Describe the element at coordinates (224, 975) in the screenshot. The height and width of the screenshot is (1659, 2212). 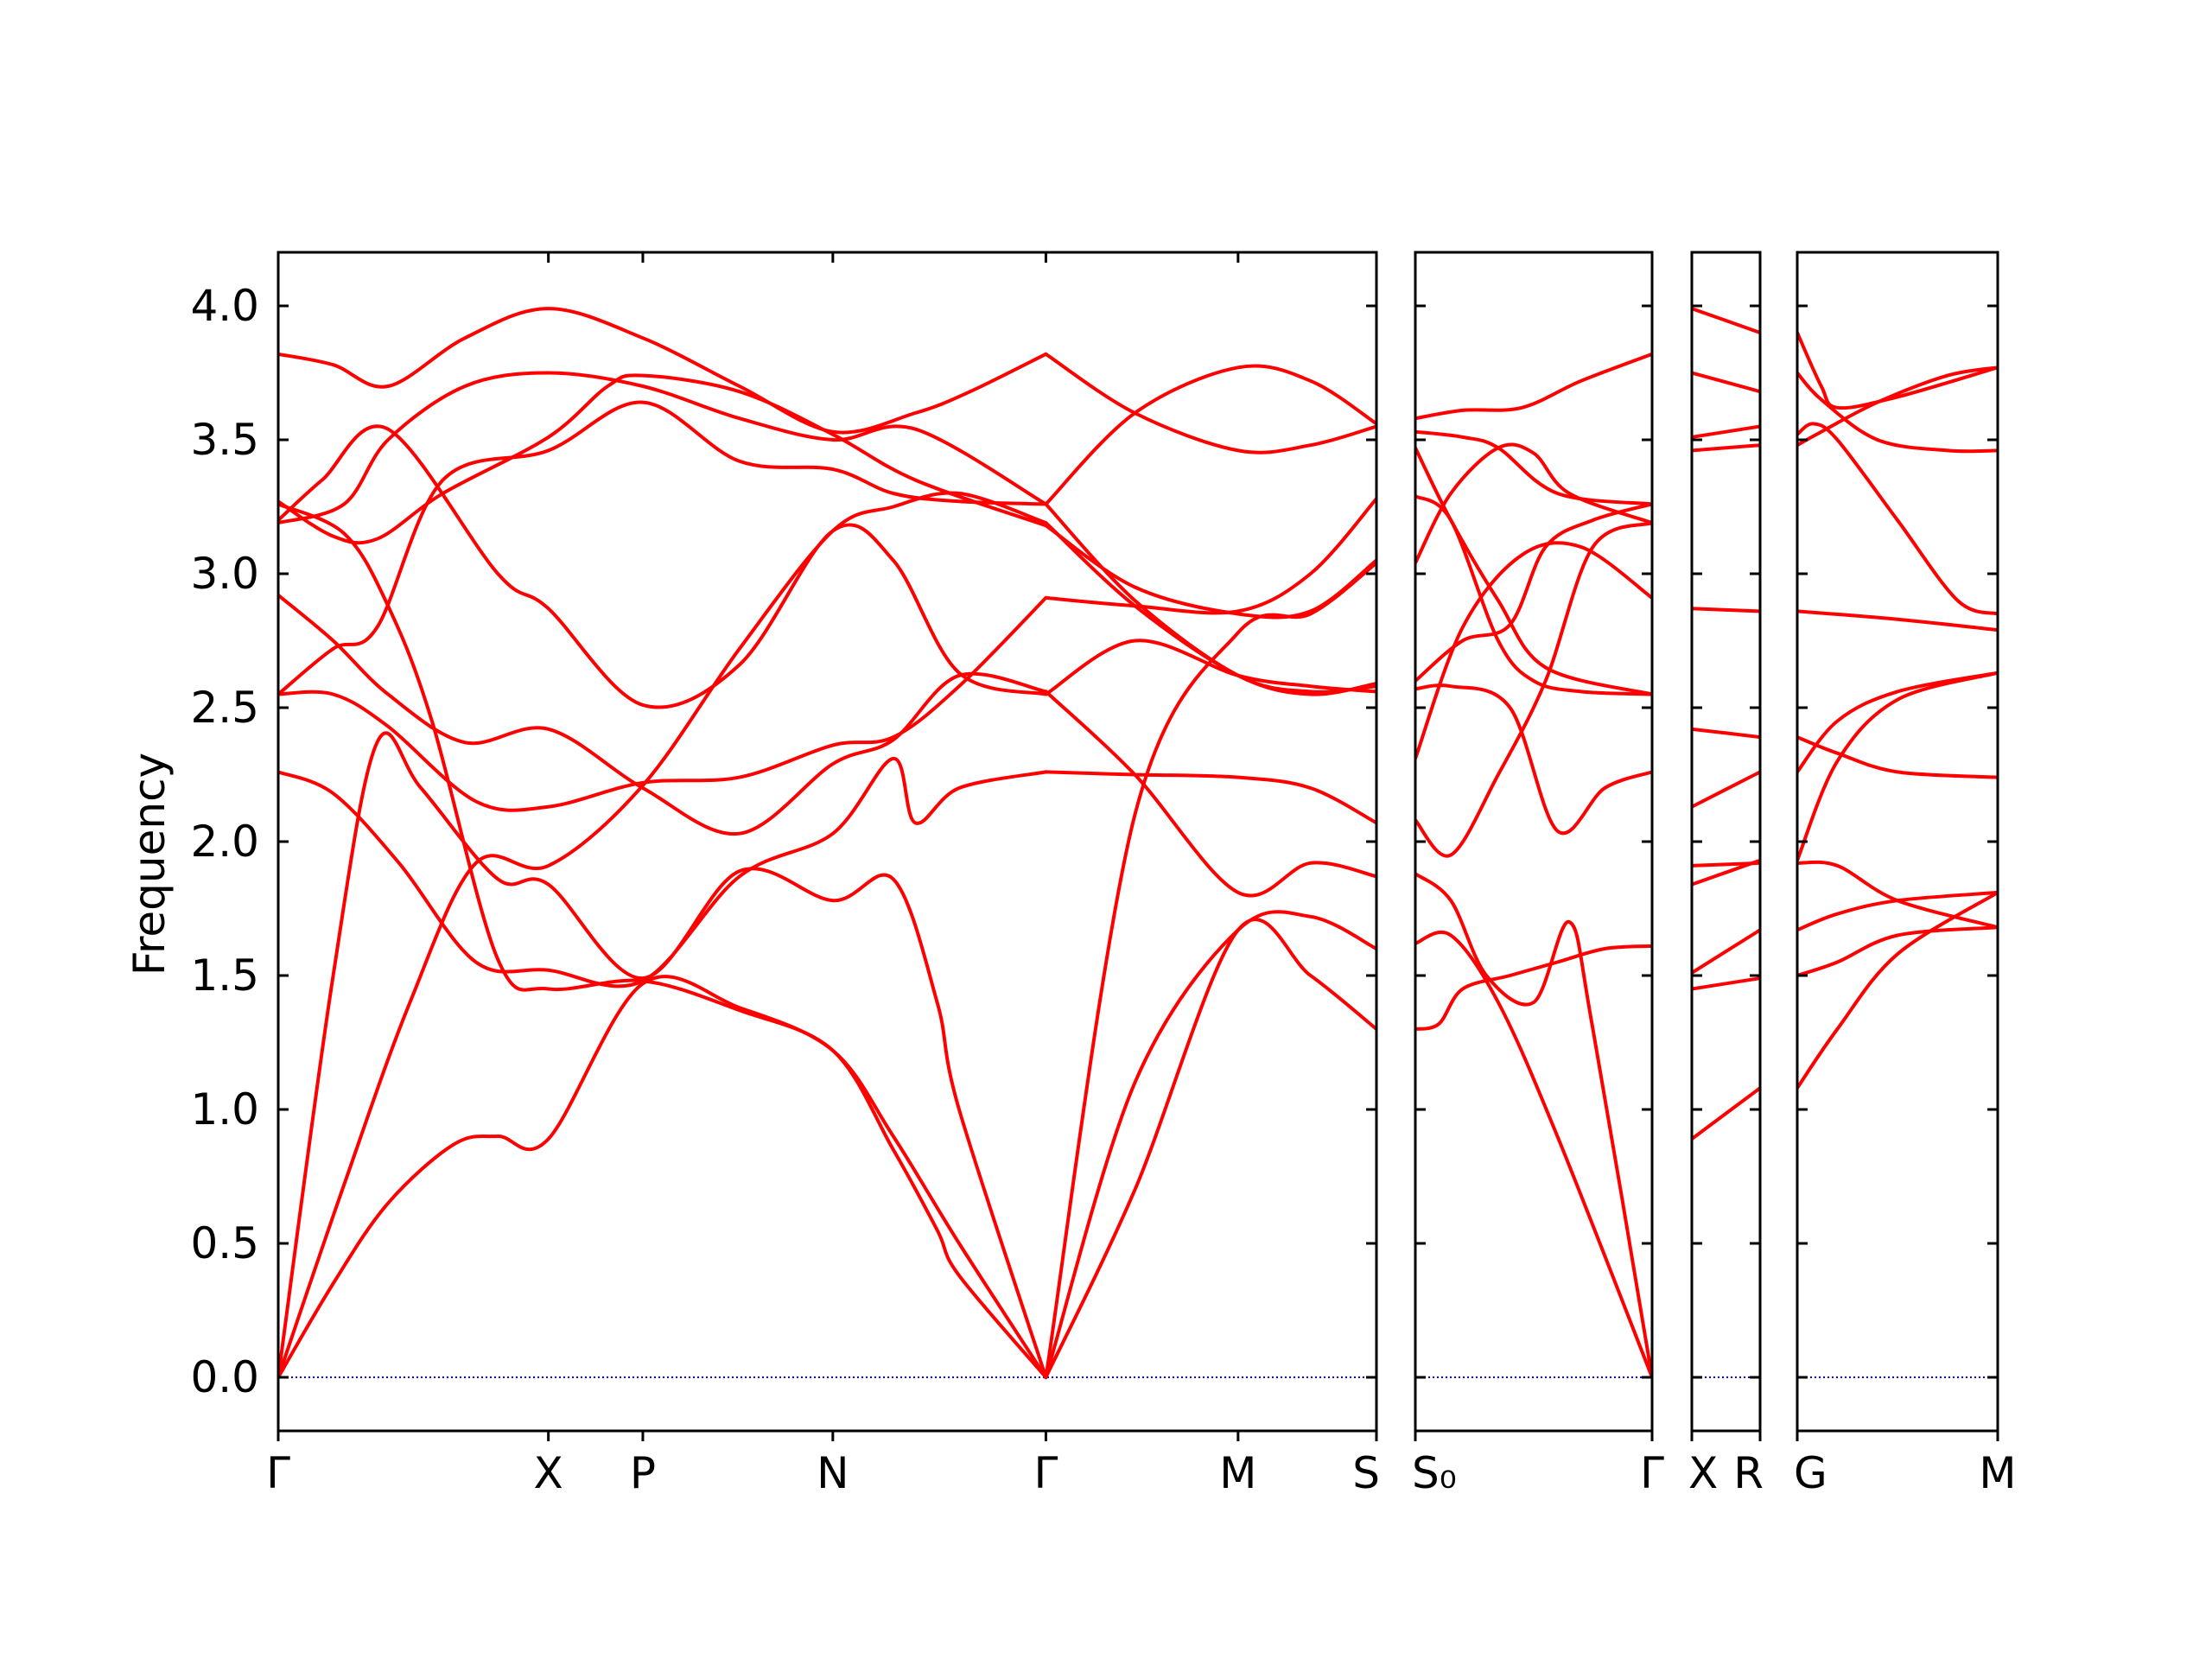
I see `y-tick-label: 1.5` at that location.